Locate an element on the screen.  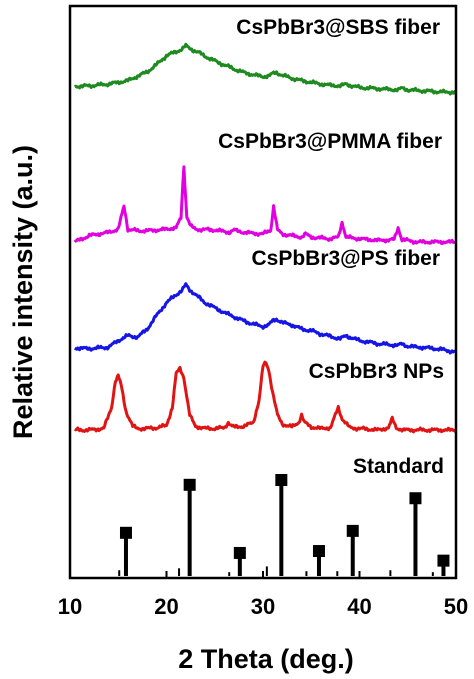
x-tick-label-3: 40 is located at coordinates (359, 606).